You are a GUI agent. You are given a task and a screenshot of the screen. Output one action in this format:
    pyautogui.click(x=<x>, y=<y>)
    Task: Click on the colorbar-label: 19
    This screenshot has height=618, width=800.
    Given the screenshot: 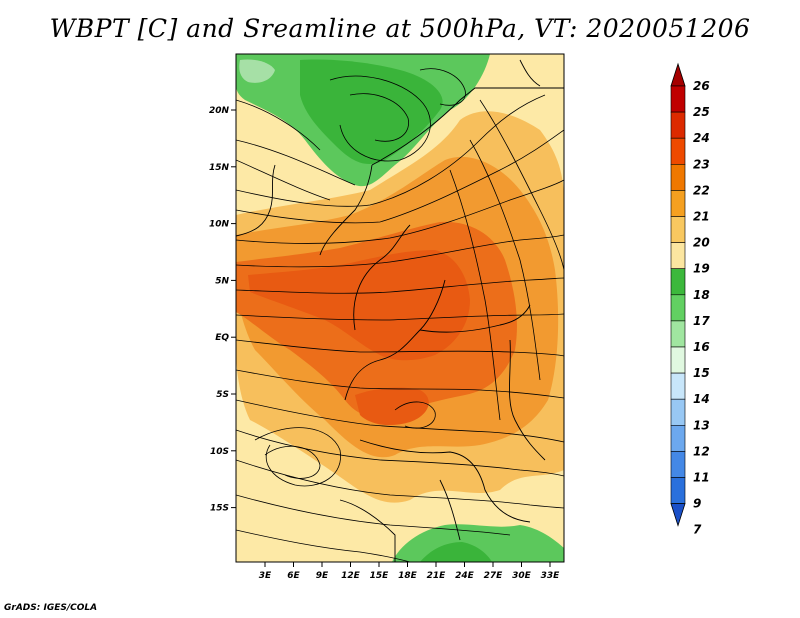 What is the action you would take?
    pyautogui.click(x=701, y=269)
    